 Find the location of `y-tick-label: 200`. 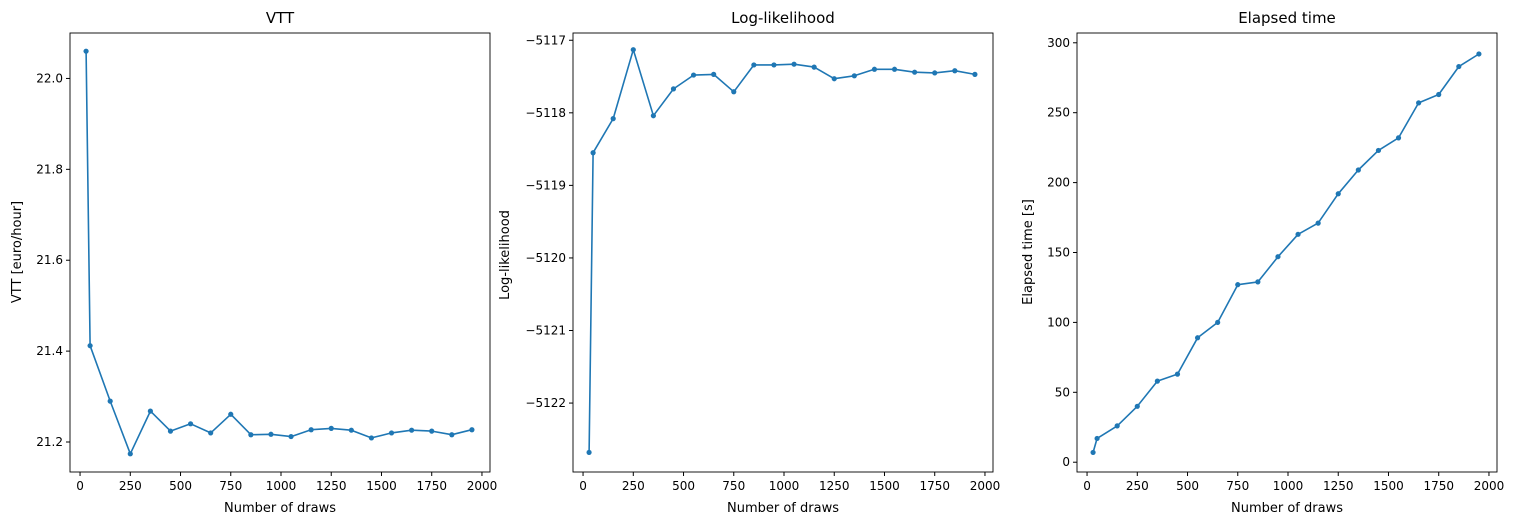

y-tick-label: 200 is located at coordinates (1058, 183).